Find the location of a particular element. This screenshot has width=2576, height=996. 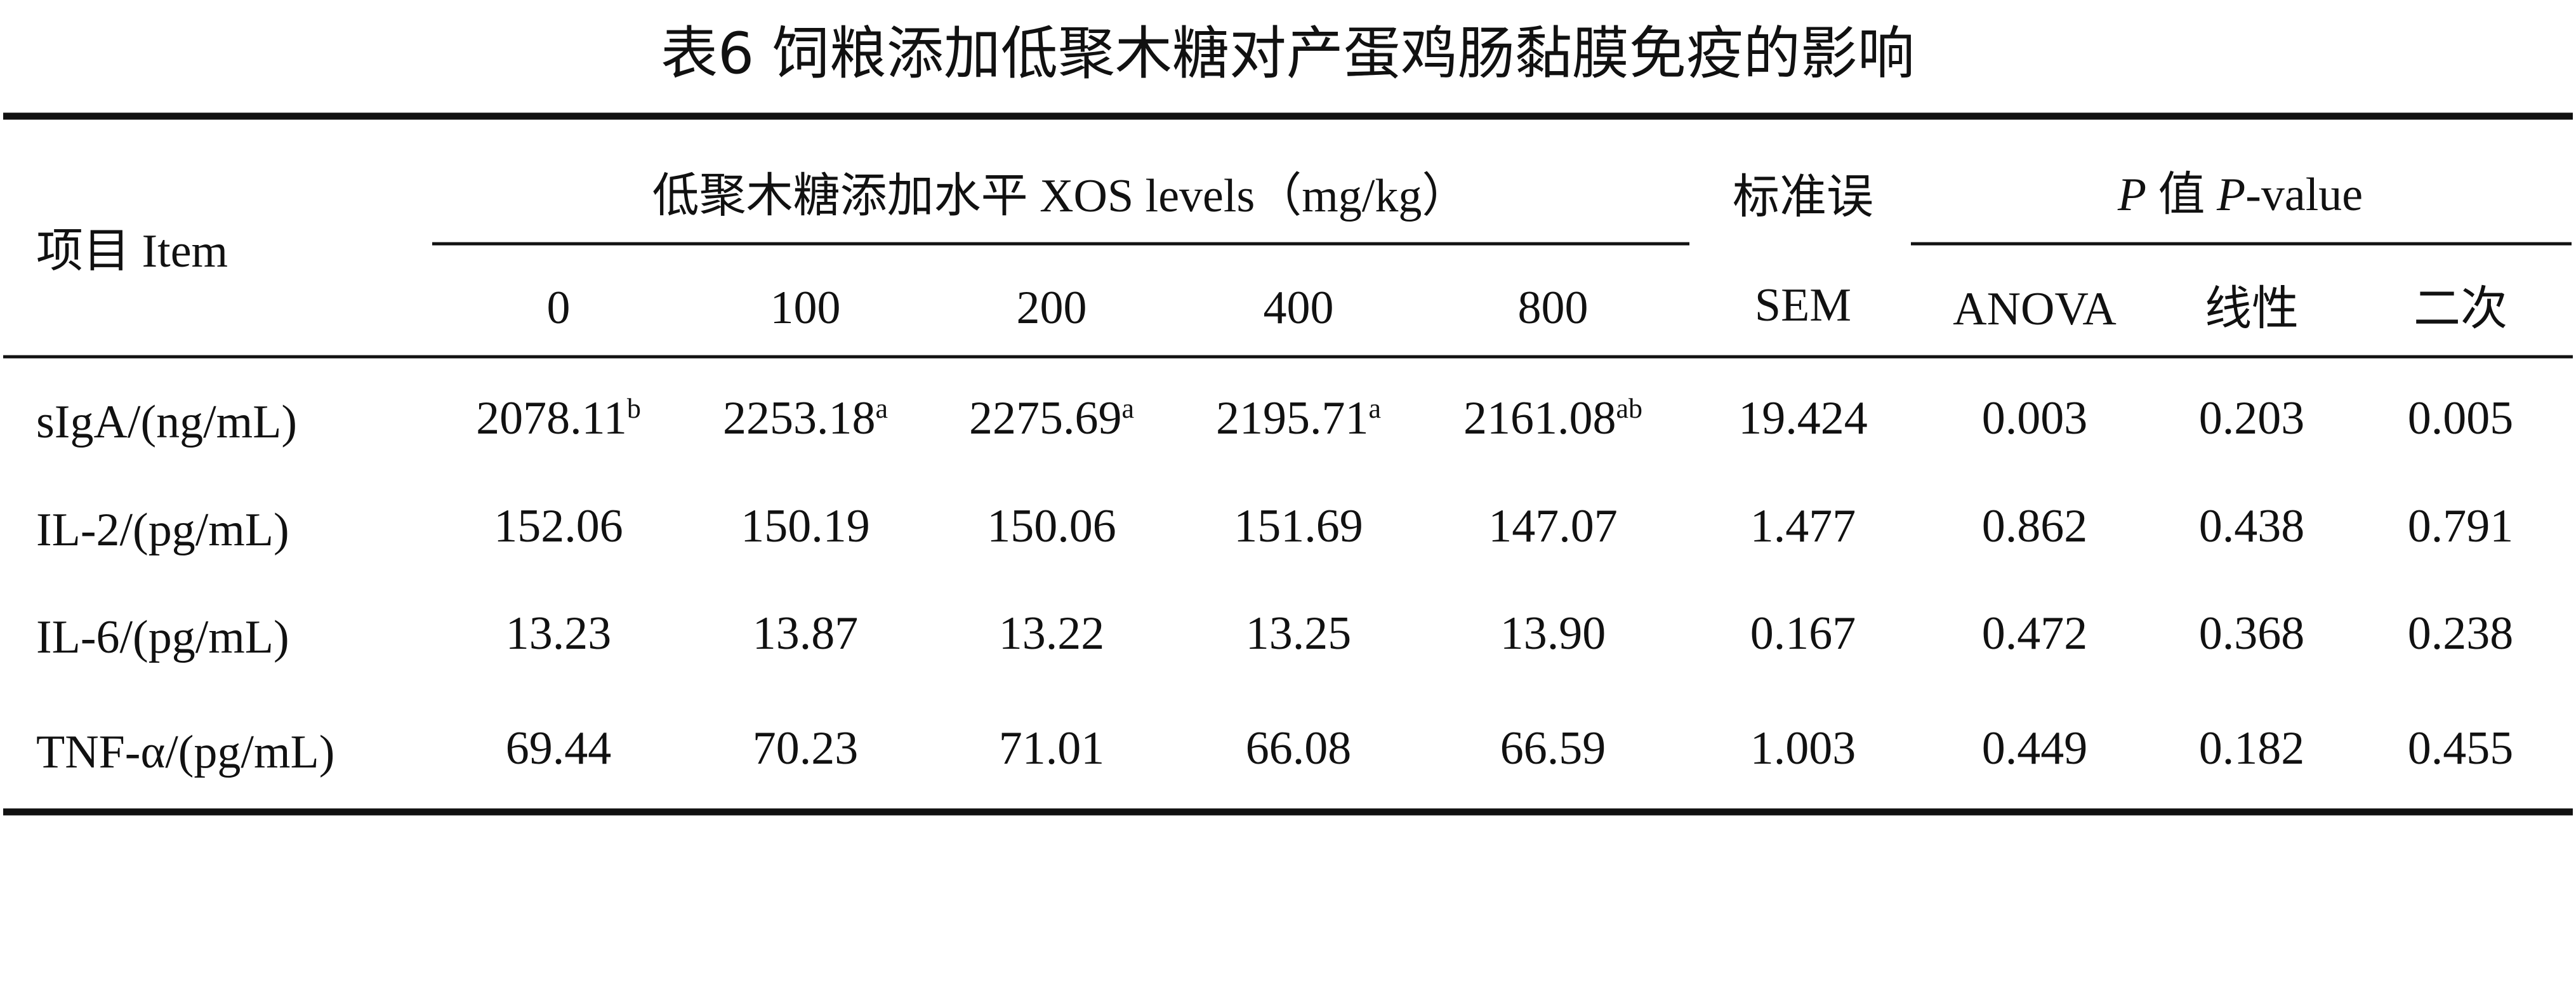

cell: 71.01 is located at coordinates (1052, 748).